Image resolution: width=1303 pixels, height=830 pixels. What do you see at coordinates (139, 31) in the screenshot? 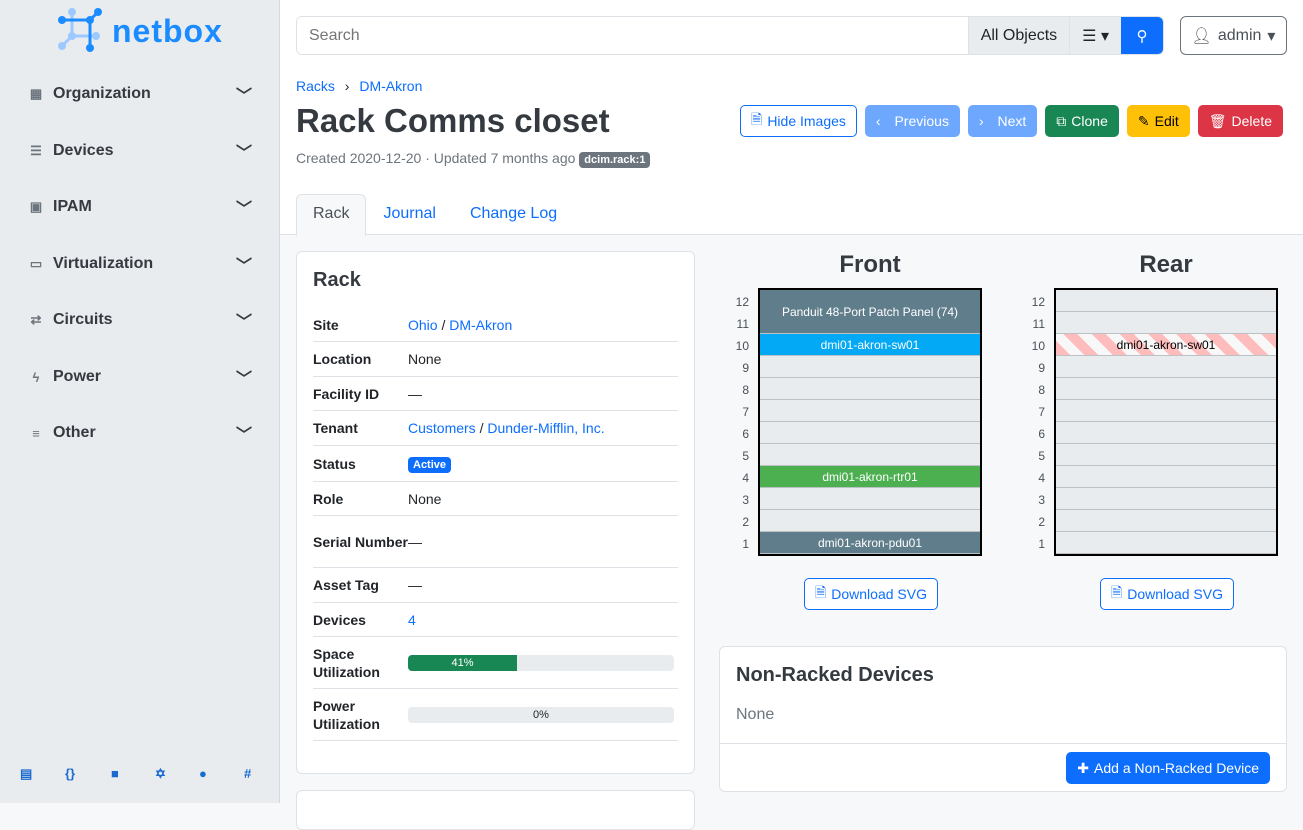
I see `netbox-logo: netbox` at bounding box center [139, 31].